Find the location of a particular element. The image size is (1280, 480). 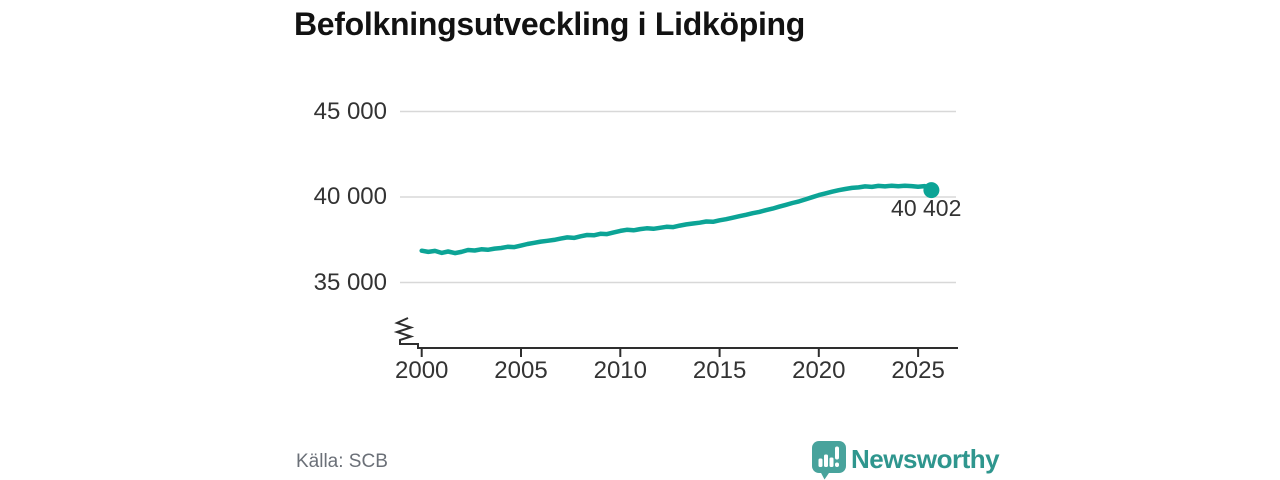

newsworthy-logo: Newsworthy is located at coordinates (910, 459).